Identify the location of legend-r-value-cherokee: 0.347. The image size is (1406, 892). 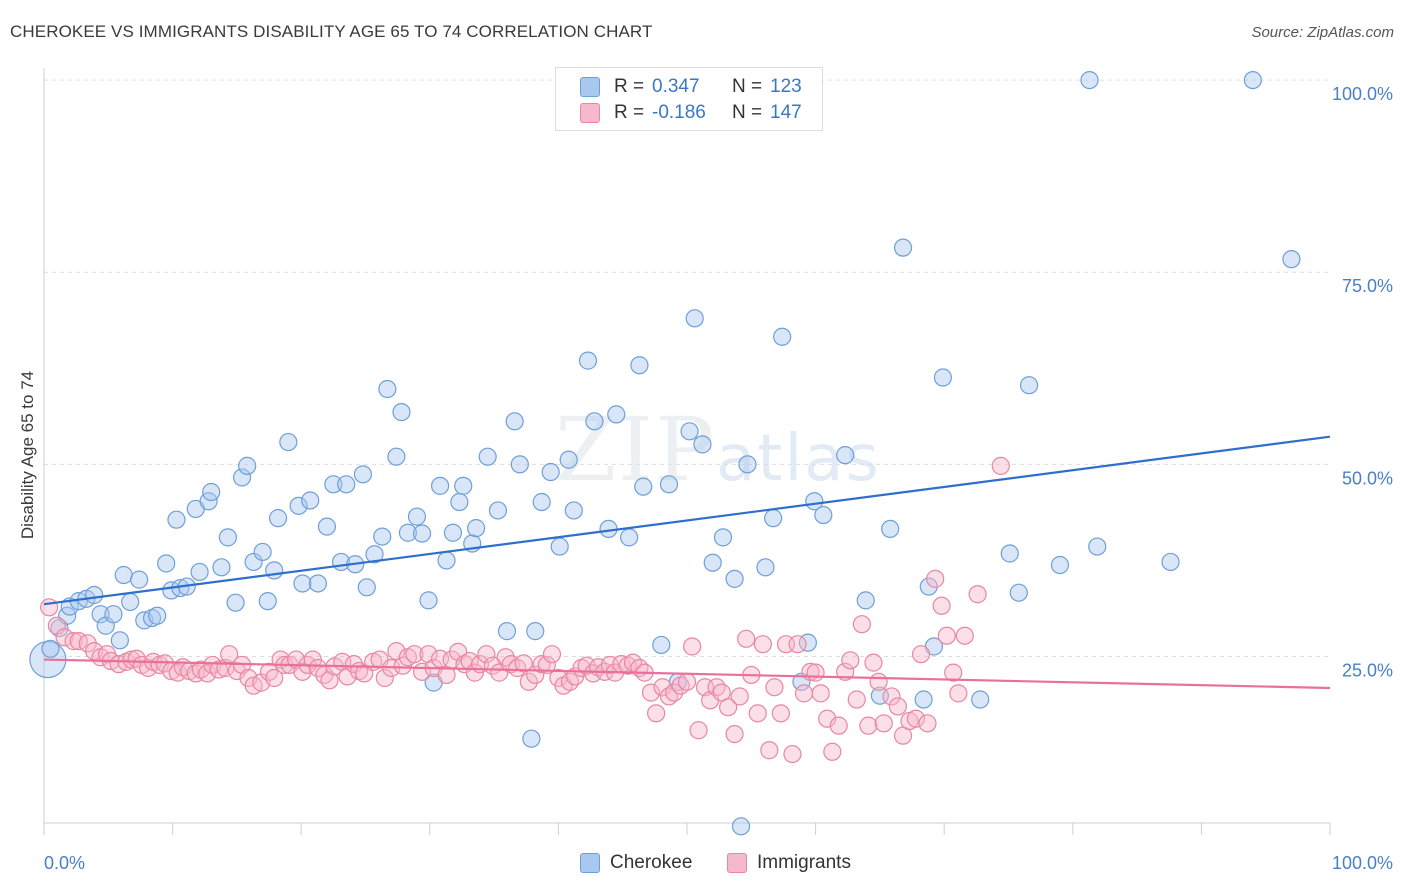
(676, 86).